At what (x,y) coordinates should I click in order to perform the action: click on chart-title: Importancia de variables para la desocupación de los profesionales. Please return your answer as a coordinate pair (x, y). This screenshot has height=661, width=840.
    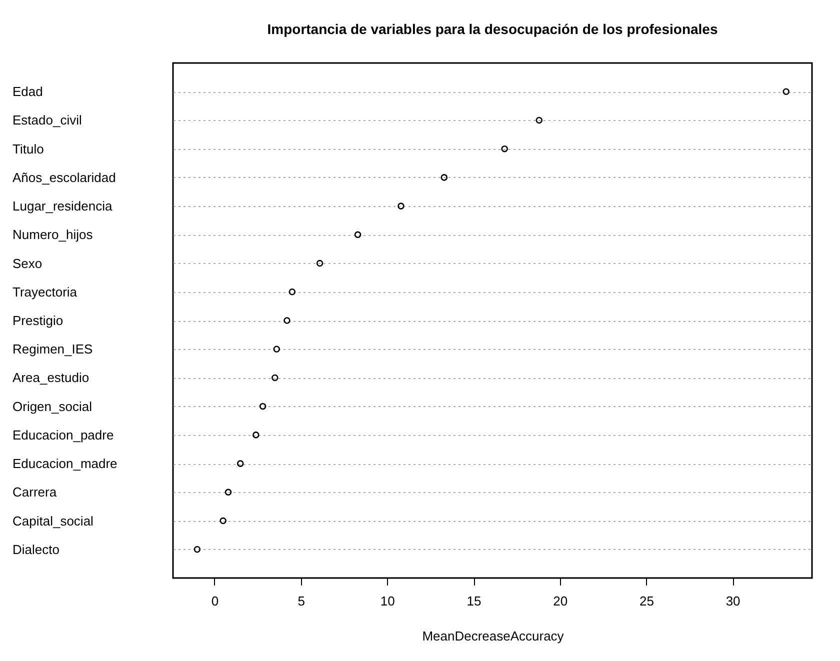
    Looking at the image, I should click on (492, 29).